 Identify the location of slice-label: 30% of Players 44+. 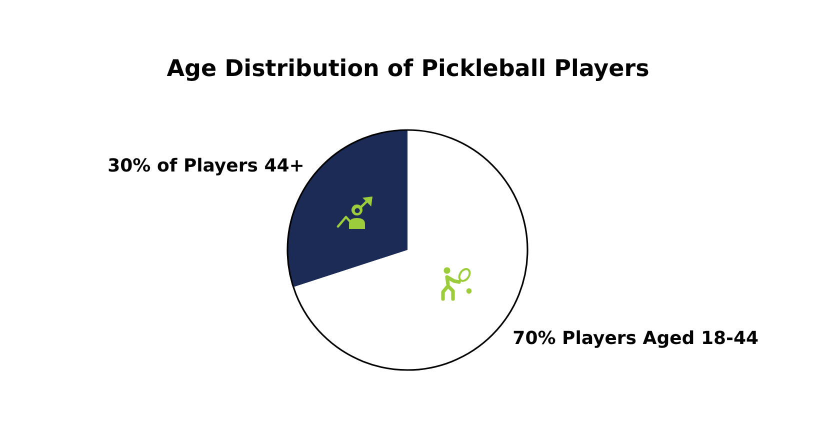
(206, 165).